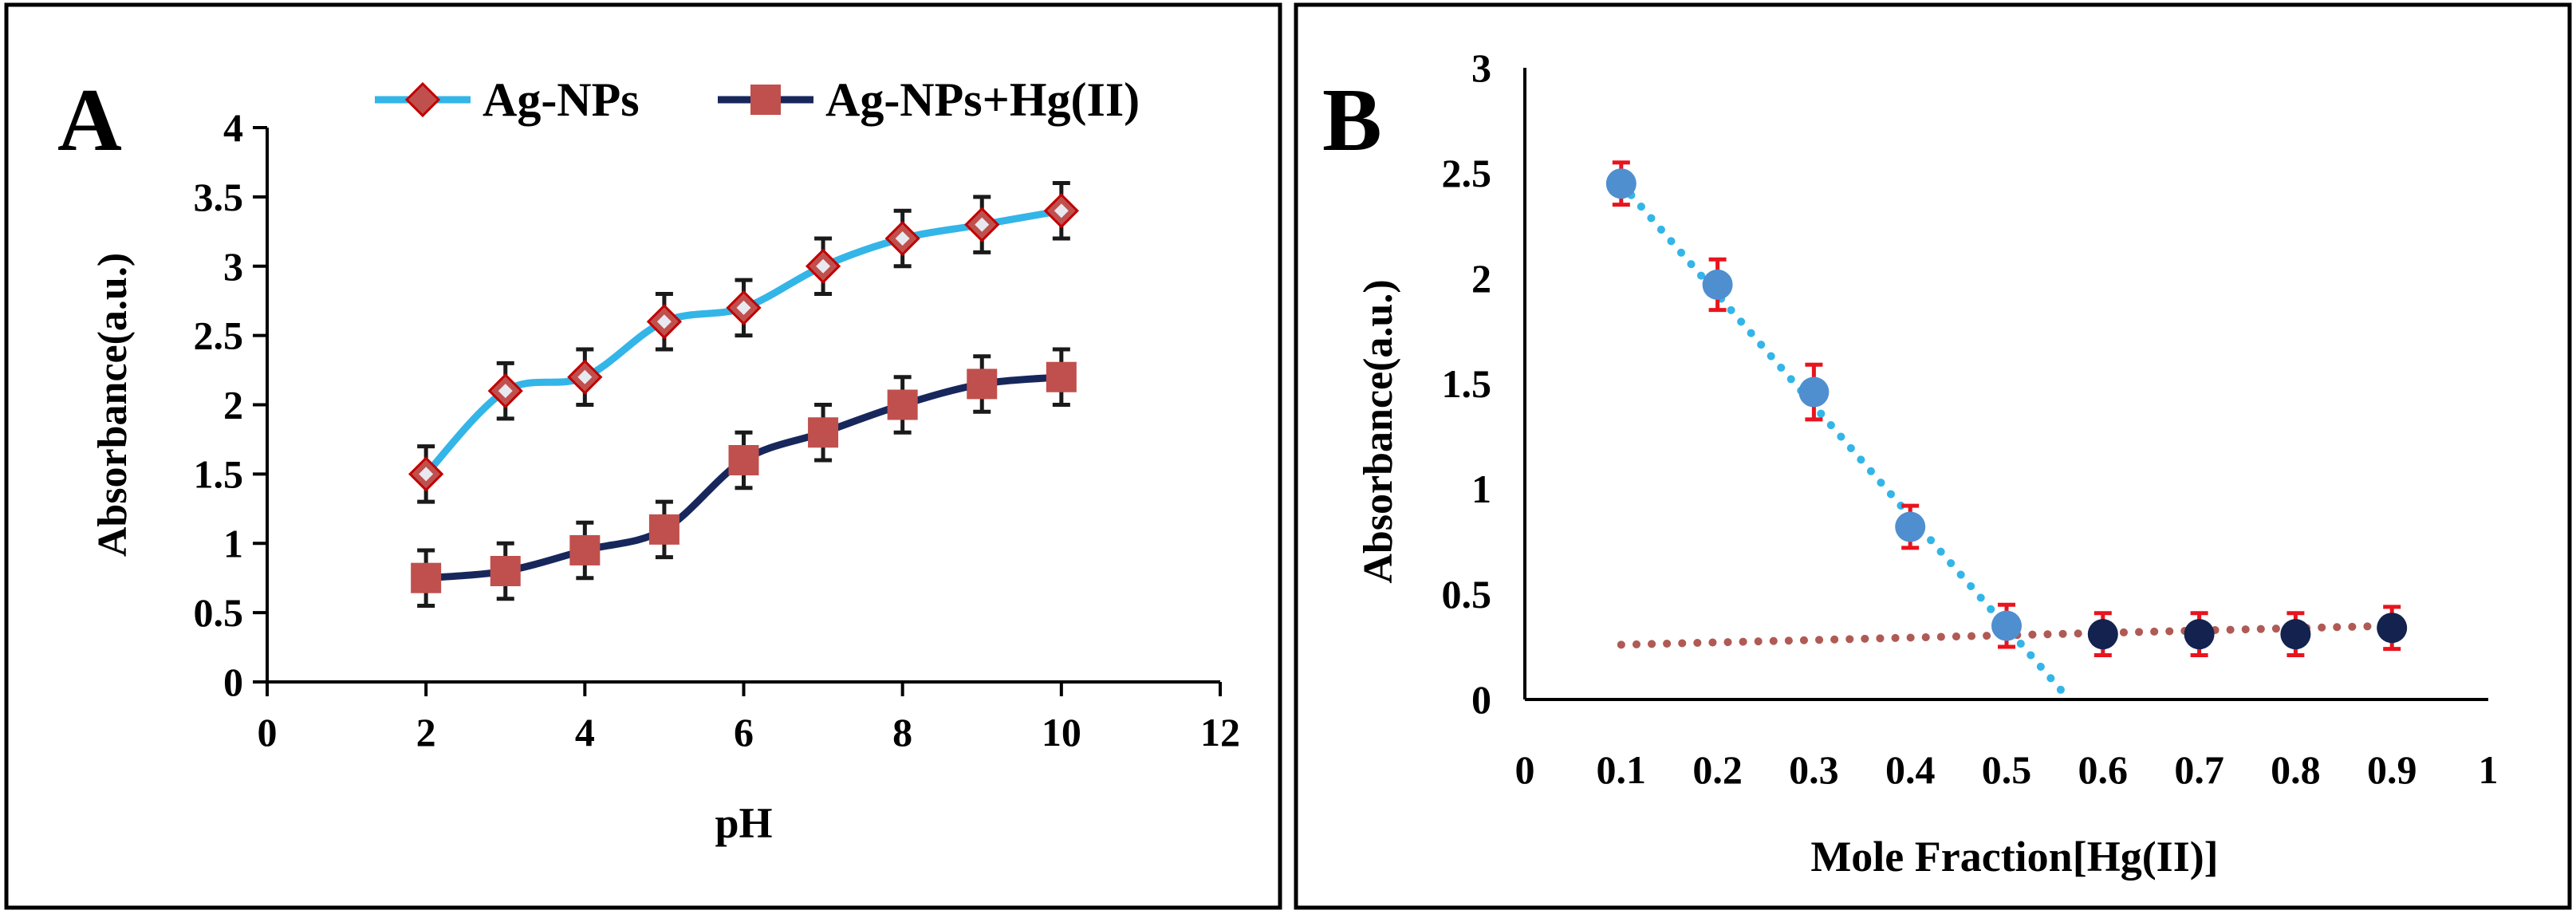  What do you see at coordinates (1481, 489) in the screenshot?
I see `panel-b-y-tick-label: 1` at bounding box center [1481, 489].